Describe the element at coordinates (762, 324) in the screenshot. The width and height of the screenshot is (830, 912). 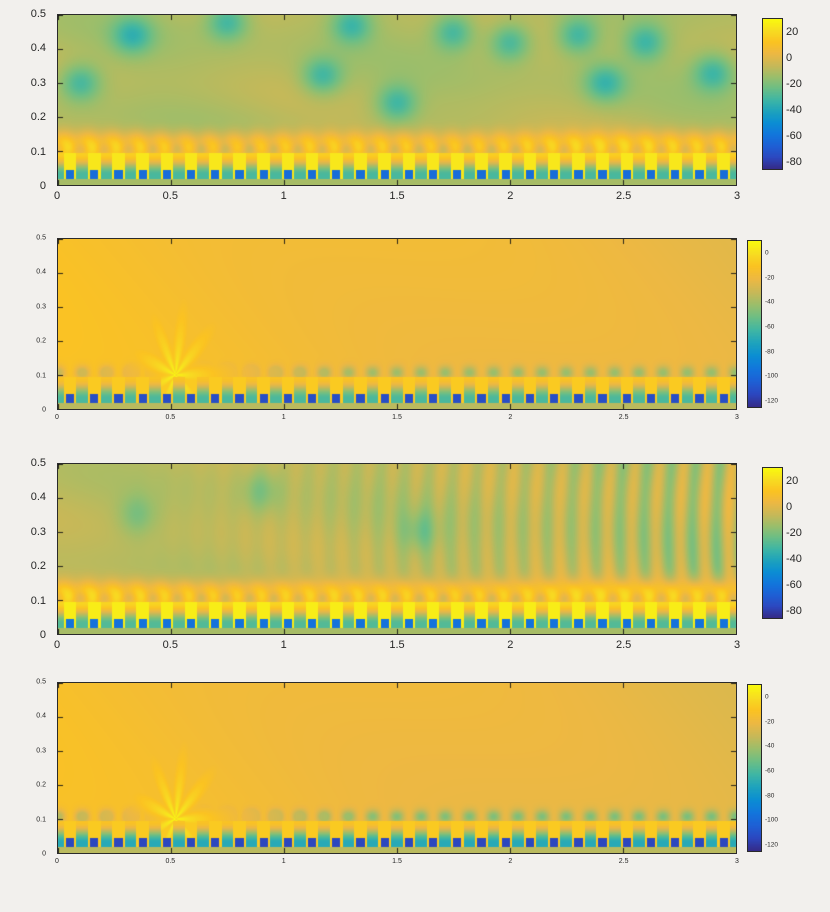
I see `colorbar: 0 -20 -40 -60 -80 -100 -120` at that location.